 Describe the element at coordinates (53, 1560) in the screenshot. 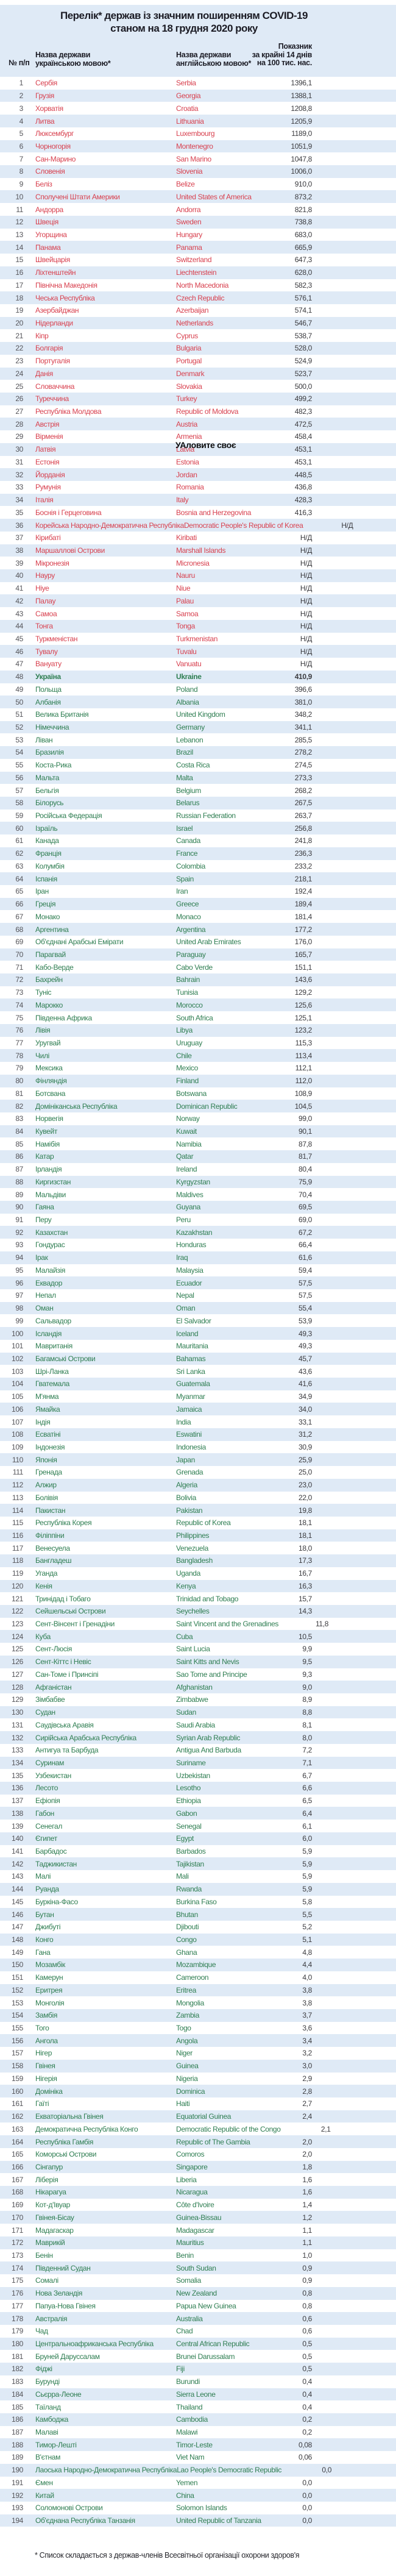

I see `country-name-uk: Бангладеш` at that location.